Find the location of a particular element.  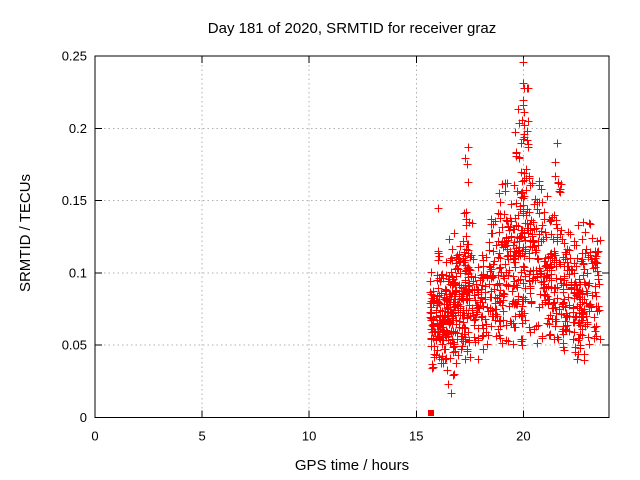

y-tick-label-0.25: 0.25 is located at coordinates (74, 56).